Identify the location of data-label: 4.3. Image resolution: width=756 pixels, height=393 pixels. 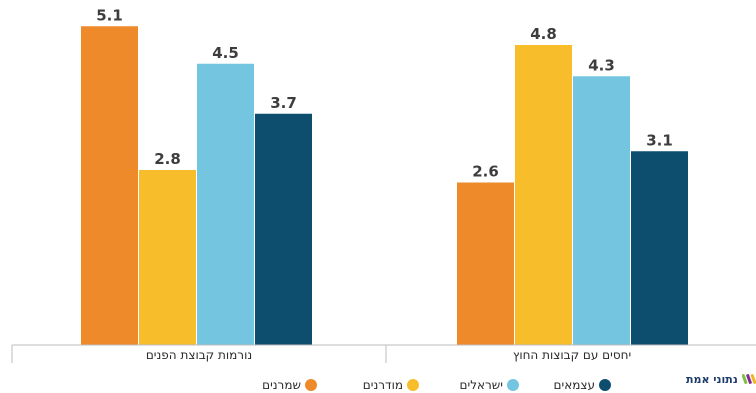
(601, 65).